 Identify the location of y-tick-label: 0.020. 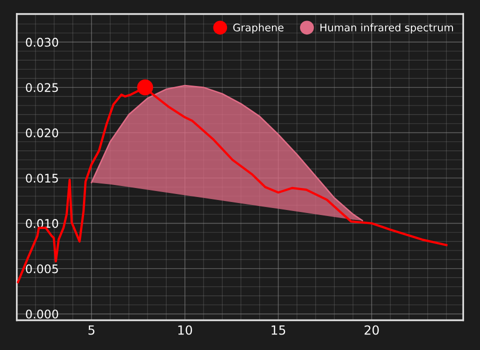
(42, 133).